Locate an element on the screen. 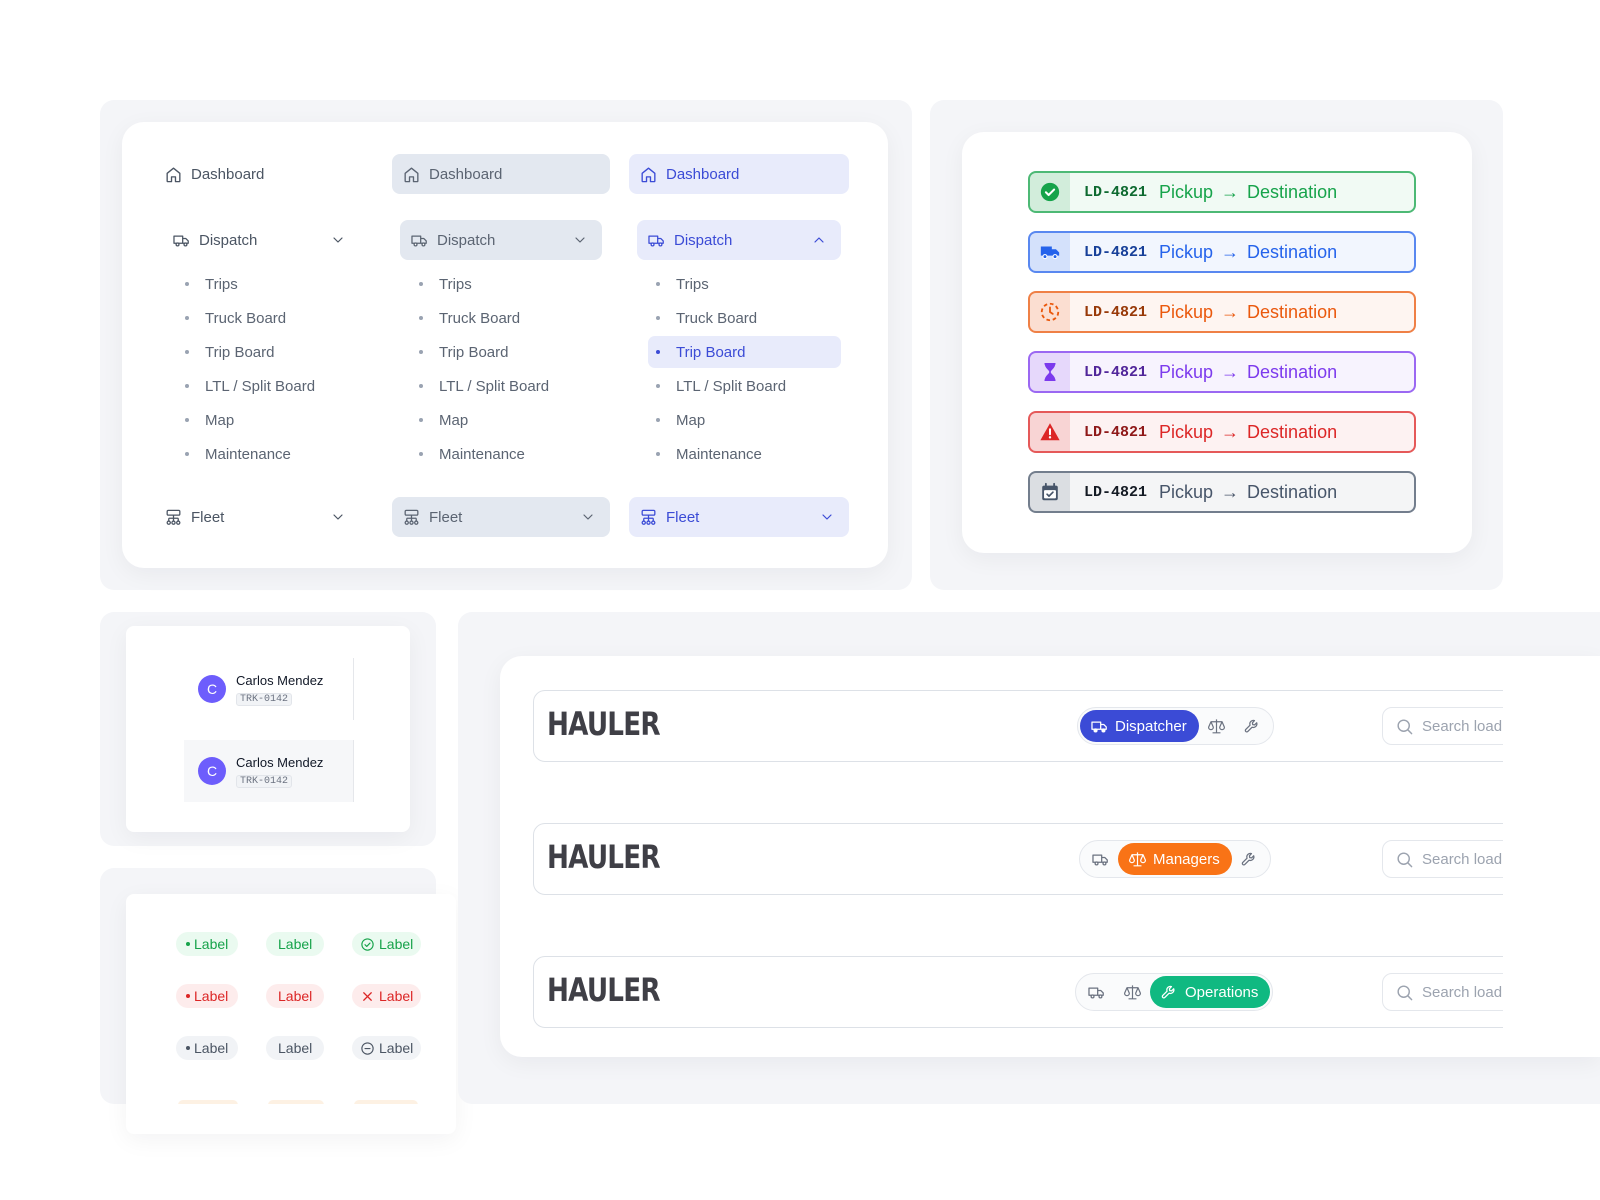 The width and height of the screenshot is (1600, 1200). nav-dispatch-hover: Dispatch is located at coordinates (501, 240).